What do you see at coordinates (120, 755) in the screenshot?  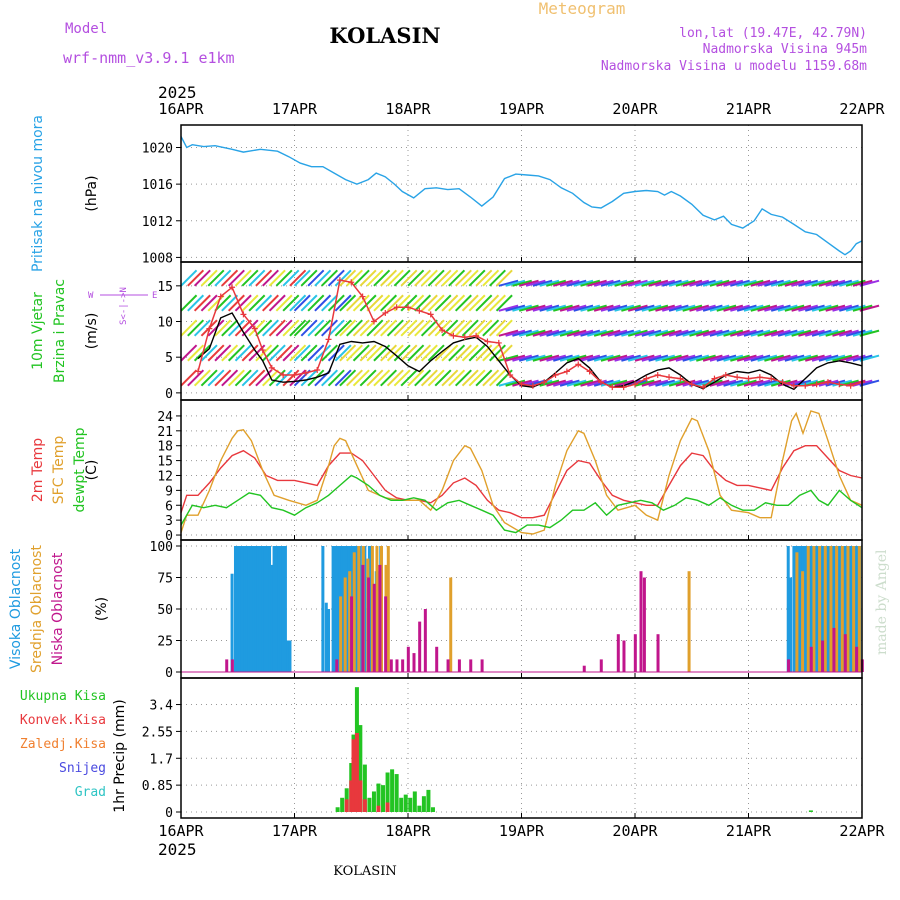 I see `precip-ylabel: 1hr Precip (mm)` at bounding box center [120, 755].